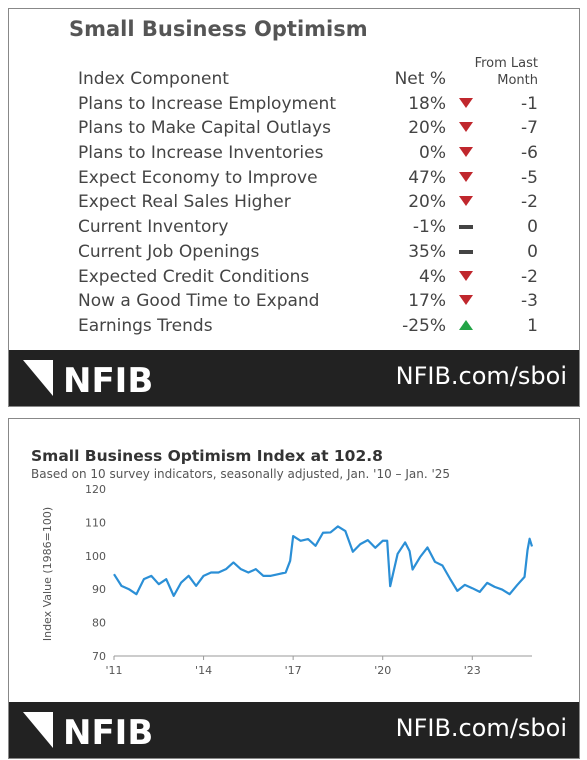 The image size is (587, 760). I want to click on net-percent: 0%, so click(432, 153).